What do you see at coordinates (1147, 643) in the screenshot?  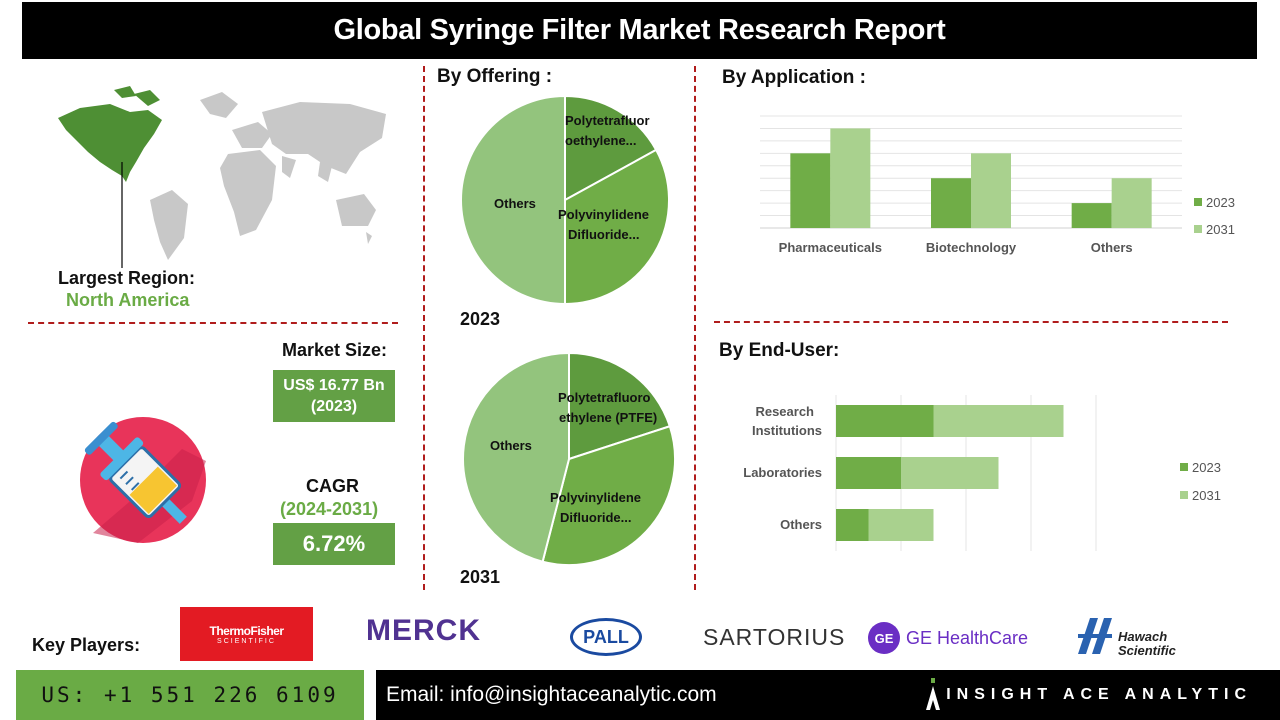 I see `hawach-logo: Hawach Scientific` at bounding box center [1147, 643].